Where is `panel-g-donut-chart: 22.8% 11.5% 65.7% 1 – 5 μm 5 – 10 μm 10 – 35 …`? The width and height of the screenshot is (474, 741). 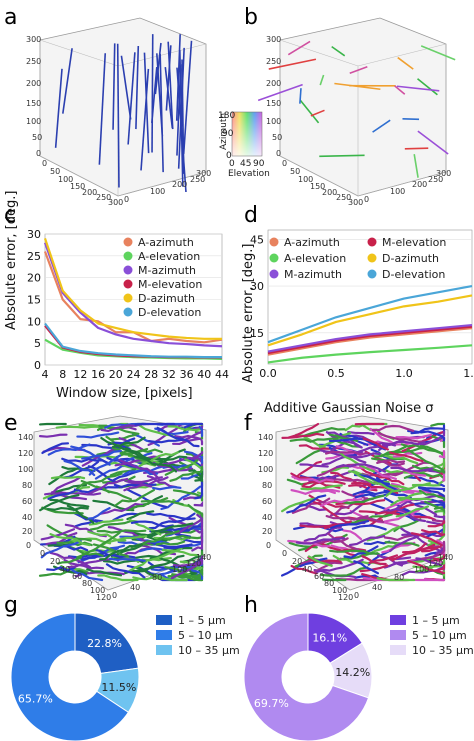
panel-g-donut-chart: 22.8% 11.5% 65.7% 1 – 5 μm 5 – 10 μm 10 – 35 … is located at coordinates (125, 676).